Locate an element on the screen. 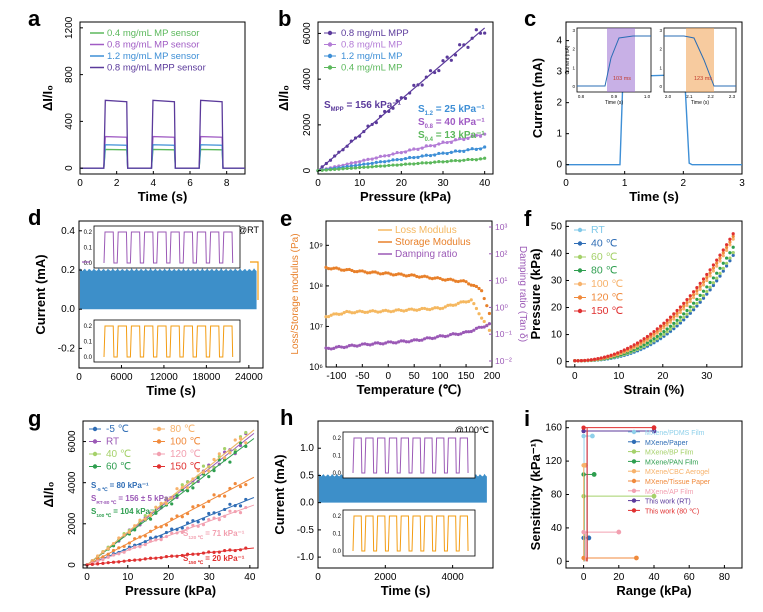  legend-entry: 40 ℃ is located at coordinates (118, 454).